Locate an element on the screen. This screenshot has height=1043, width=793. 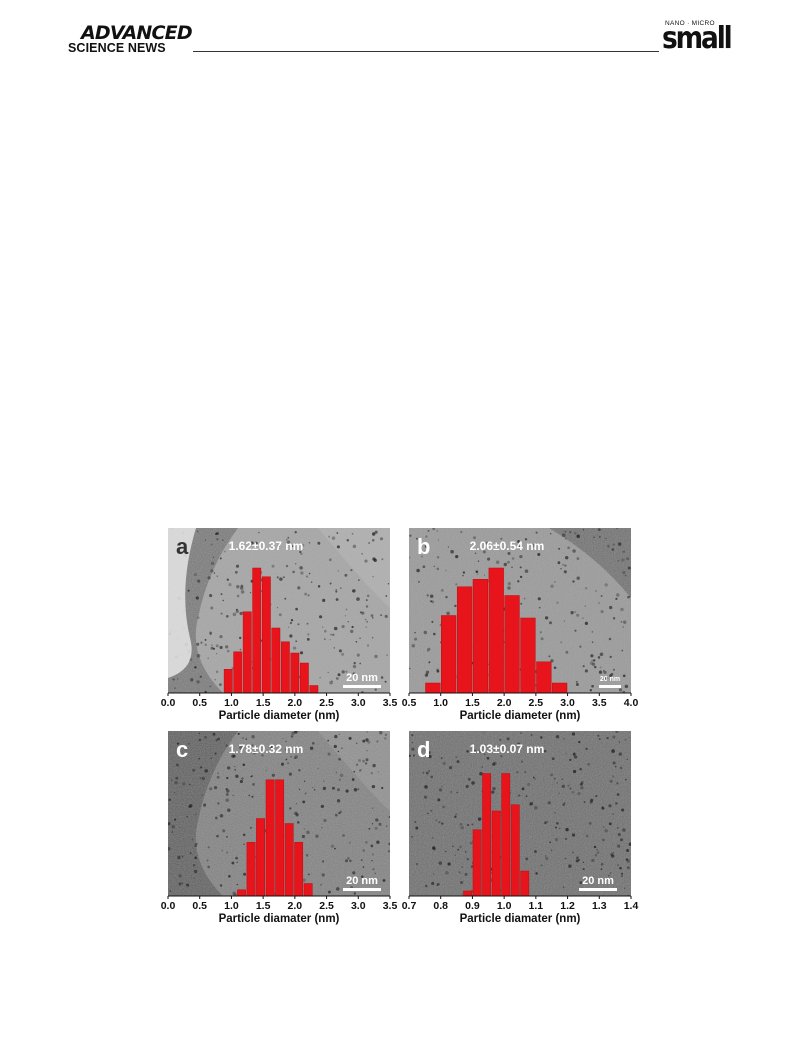
x-axis-title: Particle diameter (nm) is located at coordinates (520, 716).